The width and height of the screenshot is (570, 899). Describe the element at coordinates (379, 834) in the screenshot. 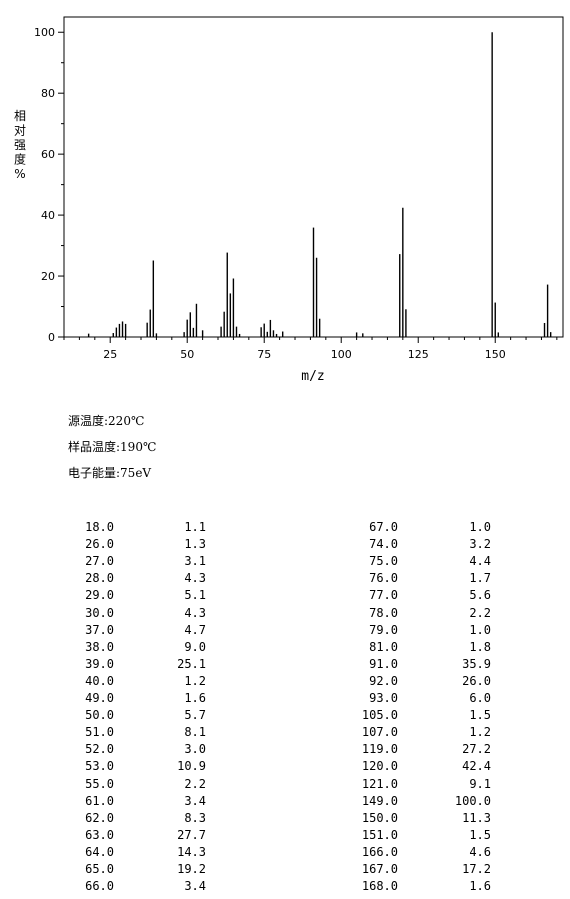

I see `mz-right: 151.0` at that location.